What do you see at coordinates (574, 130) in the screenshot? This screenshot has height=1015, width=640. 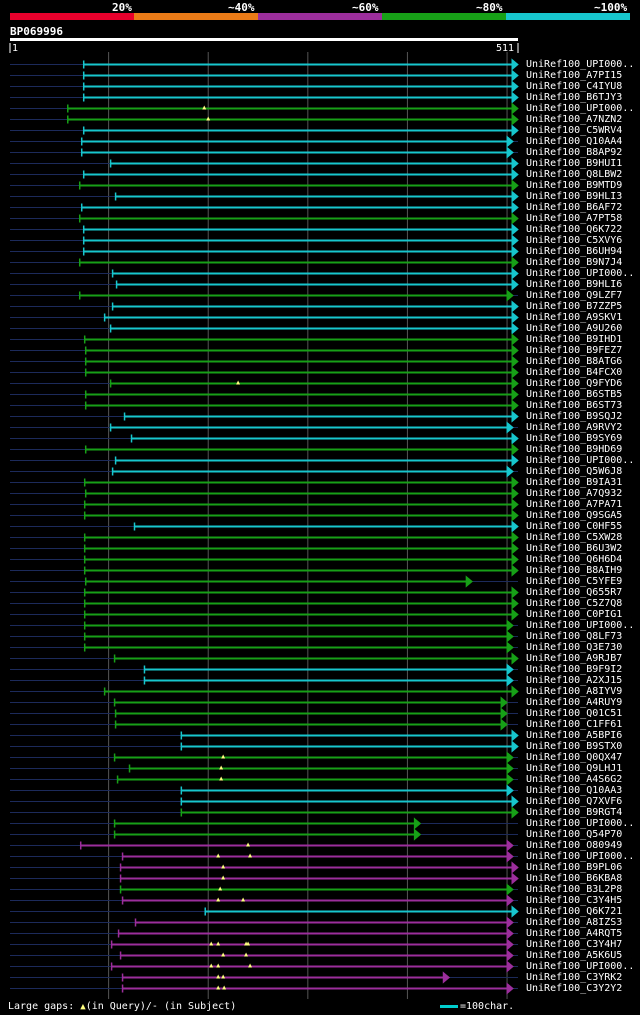 I see `hit-name: UniRef100_C5WRV4` at bounding box center [574, 130].